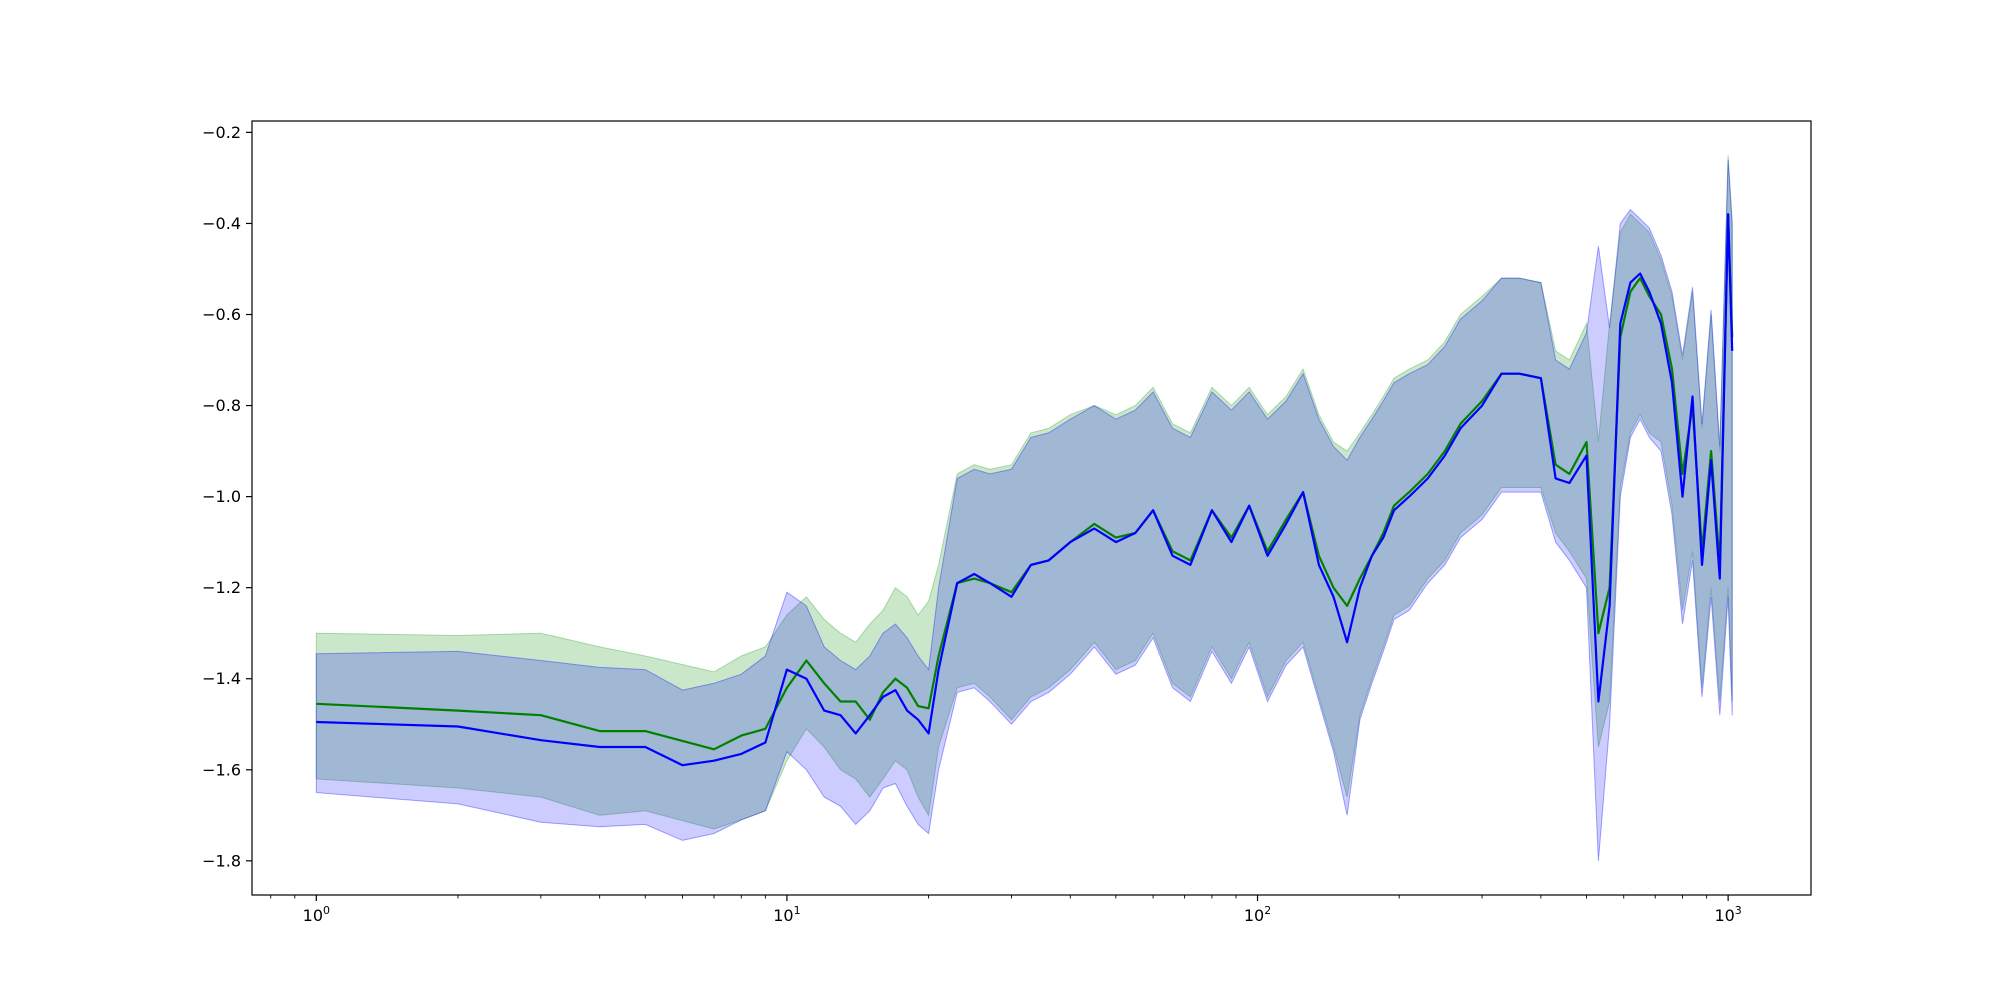 This screenshot has height=1000, width=2000. Describe the element at coordinates (1006, 910) in the screenshot. I see `x-axis: 10⁰ 10¹ 10² 10³` at that location.